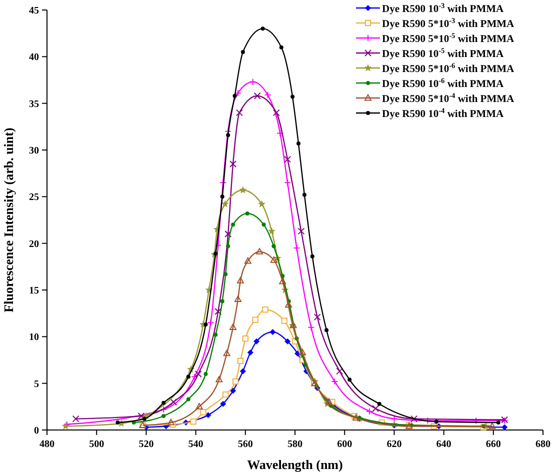 The image size is (556, 472). Describe the element at coordinates (344, 444) in the screenshot. I see `x-tick-label: 600` at that location.